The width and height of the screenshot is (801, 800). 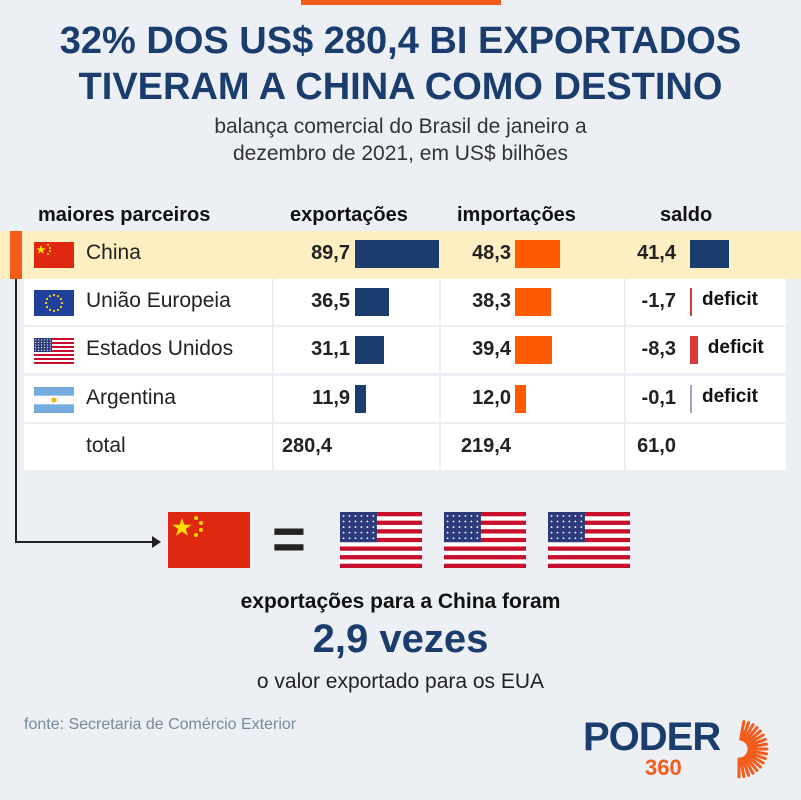 What do you see at coordinates (656, 253) in the screenshot?
I see `balance-value: 41,4` at bounding box center [656, 253].